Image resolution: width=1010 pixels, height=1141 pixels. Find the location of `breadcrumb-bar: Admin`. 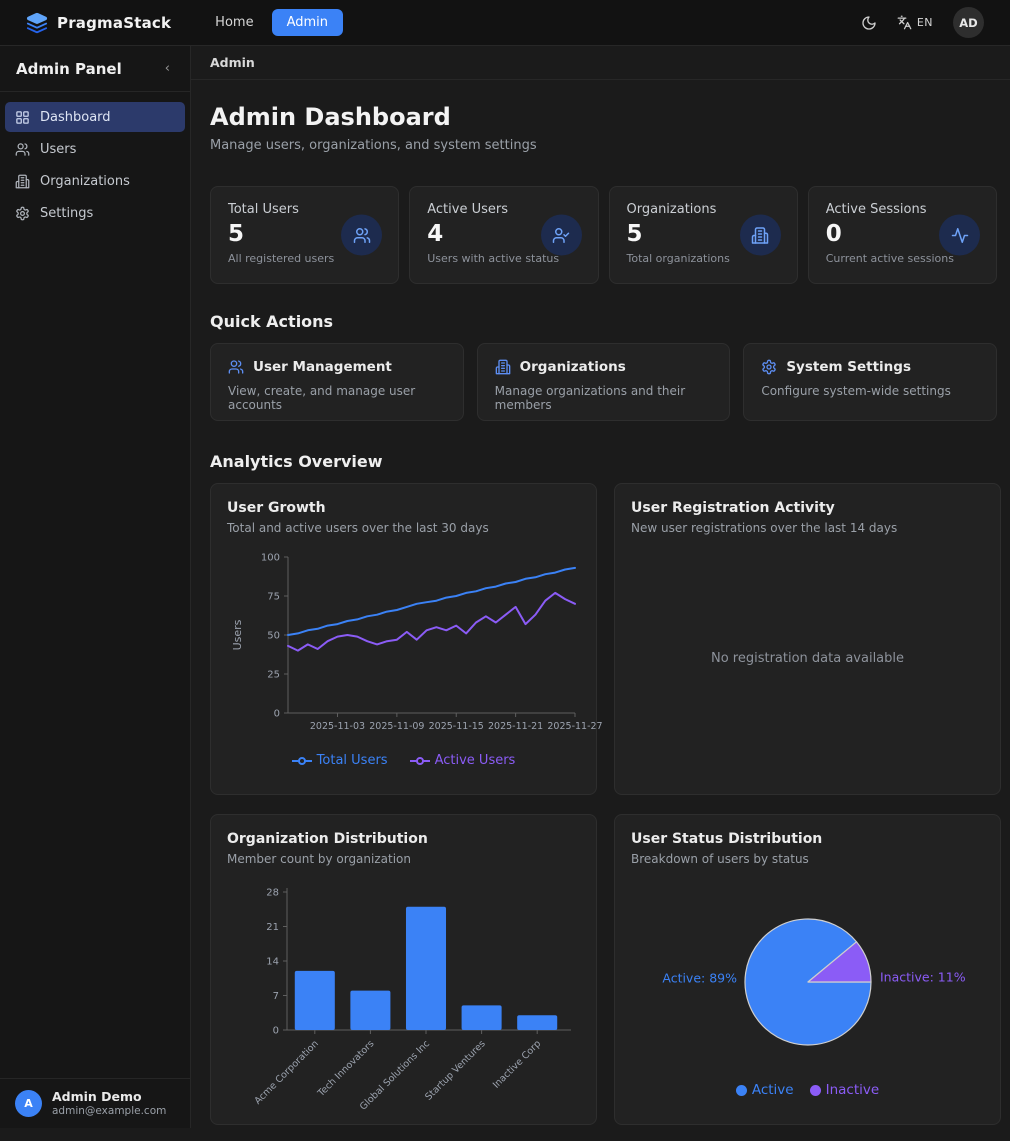

breadcrumb-bar: Admin is located at coordinates (600, 63).